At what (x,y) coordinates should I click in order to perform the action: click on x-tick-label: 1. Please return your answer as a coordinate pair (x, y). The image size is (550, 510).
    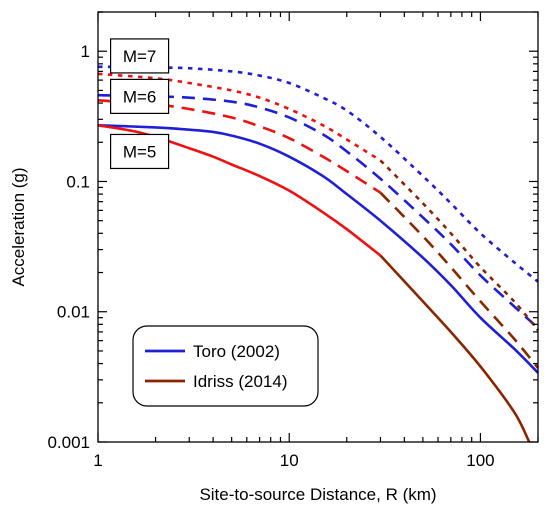
    Looking at the image, I should click on (97, 460).